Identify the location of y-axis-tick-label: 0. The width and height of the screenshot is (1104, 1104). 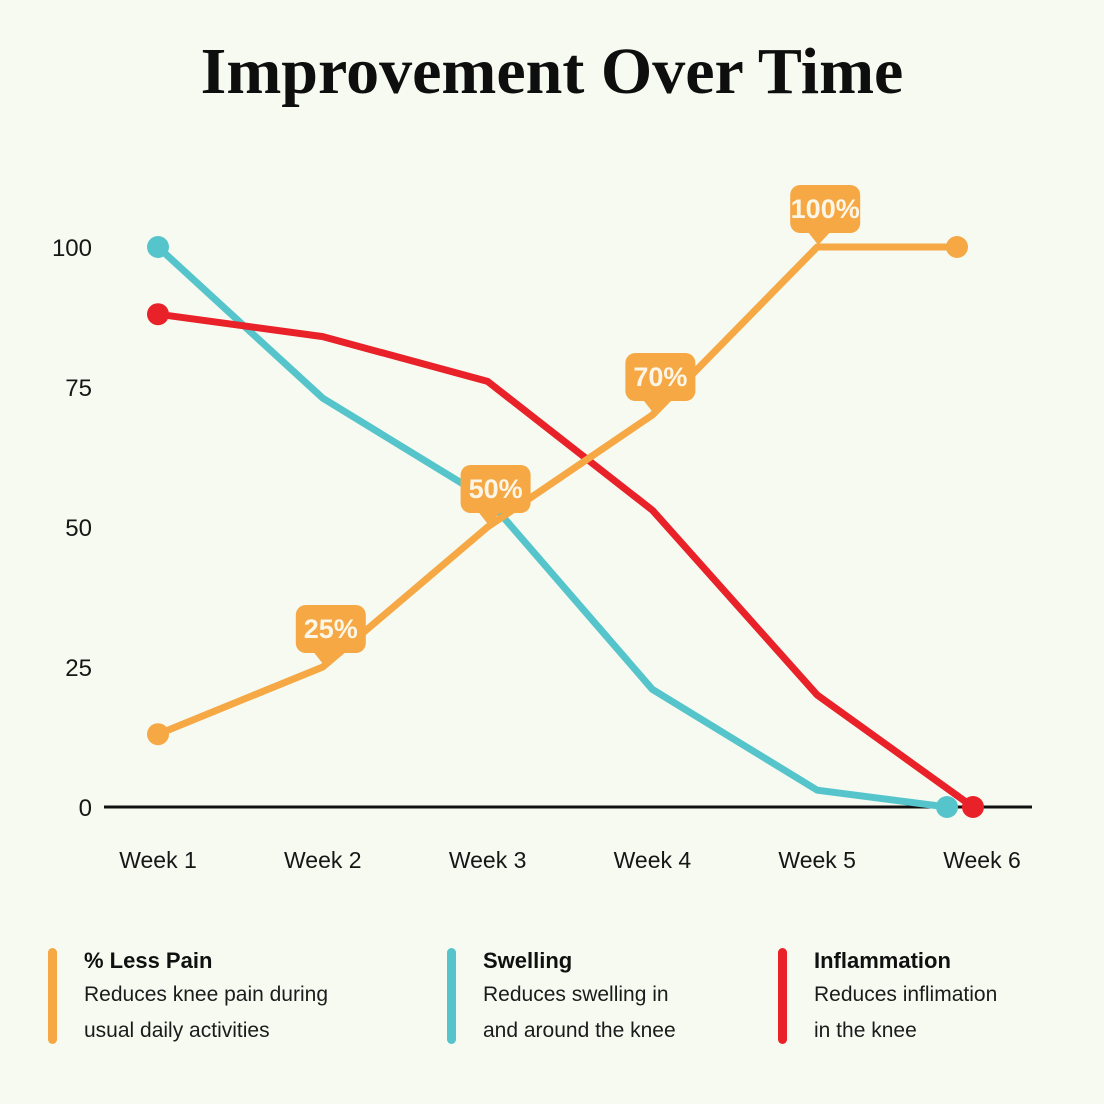
(85, 808).